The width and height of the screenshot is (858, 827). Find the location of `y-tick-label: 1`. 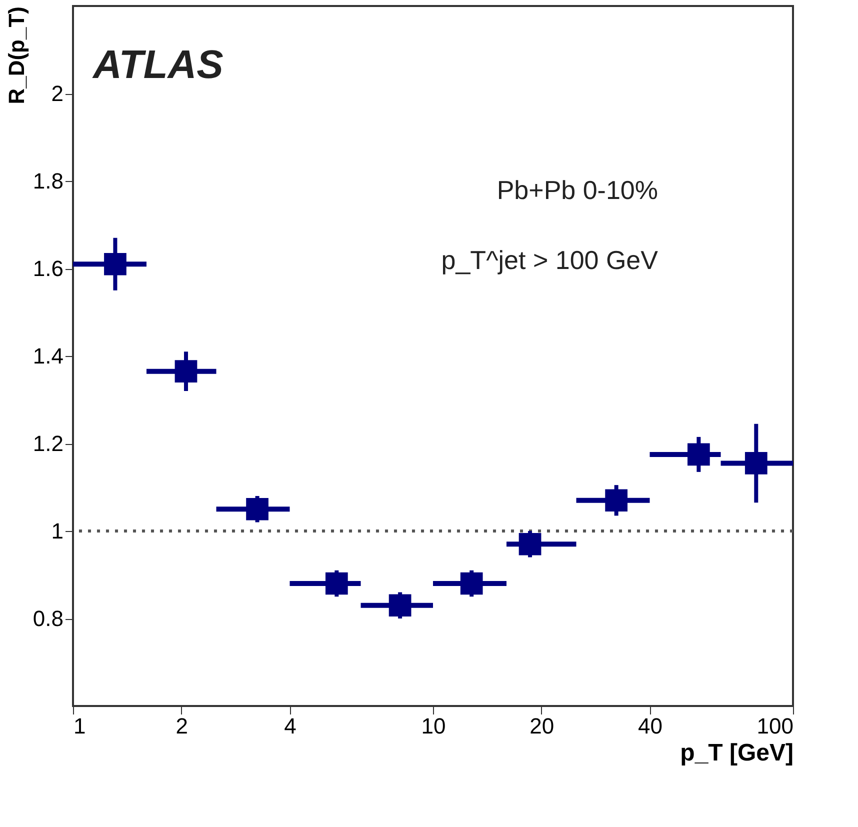

y-tick-label: 1 is located at coordinates (57, 531).